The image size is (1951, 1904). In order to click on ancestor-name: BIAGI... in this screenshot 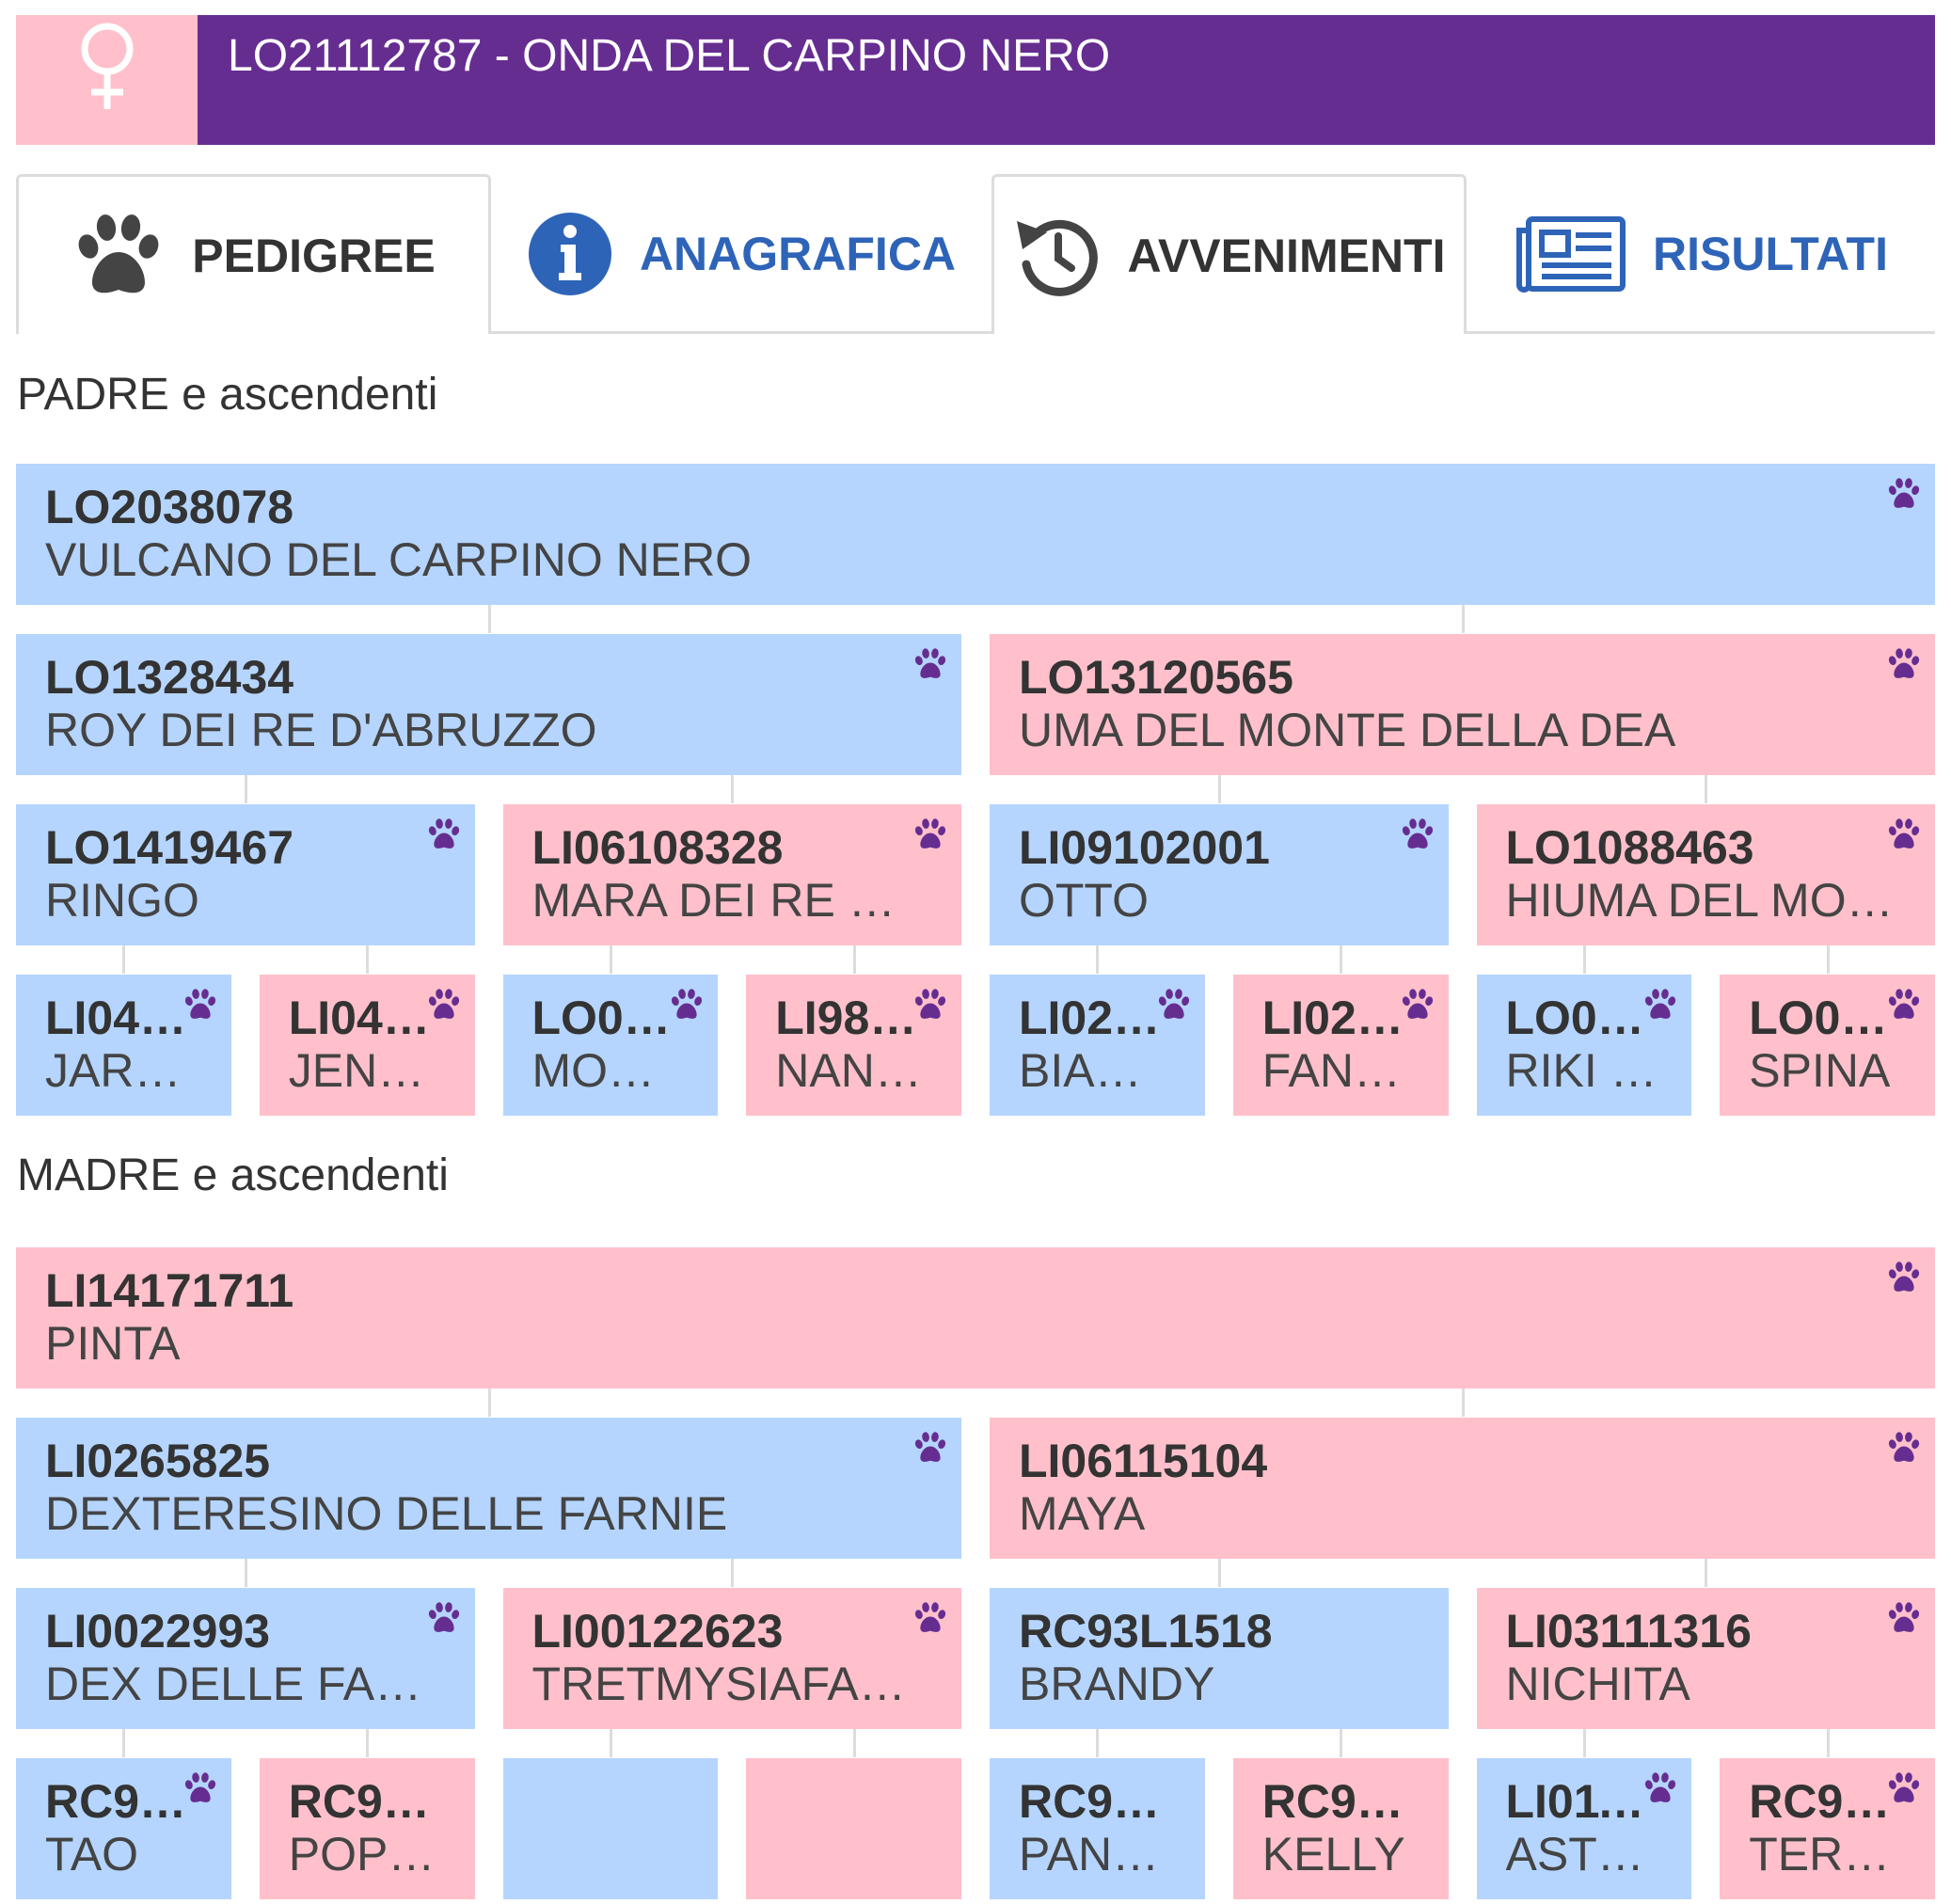, I will do `click(1101, 1070)`.